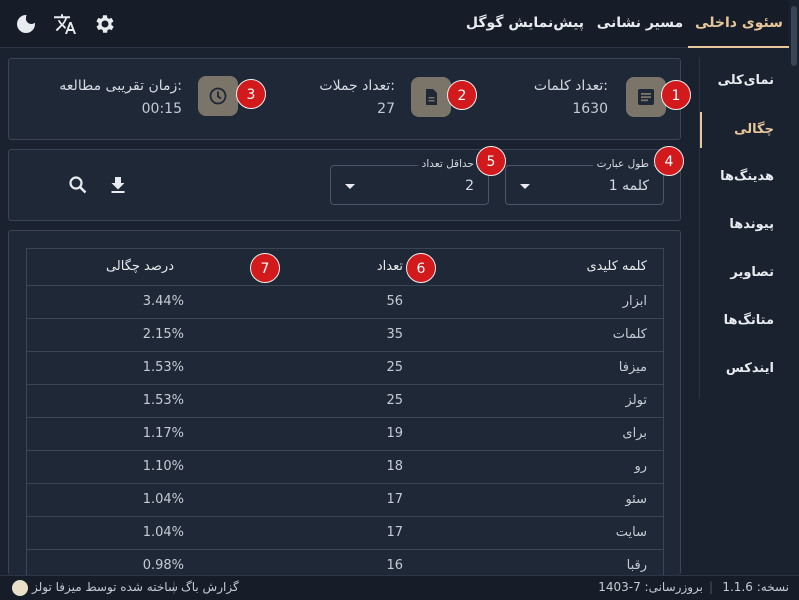 The width and height of the screenshot is (799, 600). I want to click on table-row: سئو 17 1.04%, so click(345, 500).